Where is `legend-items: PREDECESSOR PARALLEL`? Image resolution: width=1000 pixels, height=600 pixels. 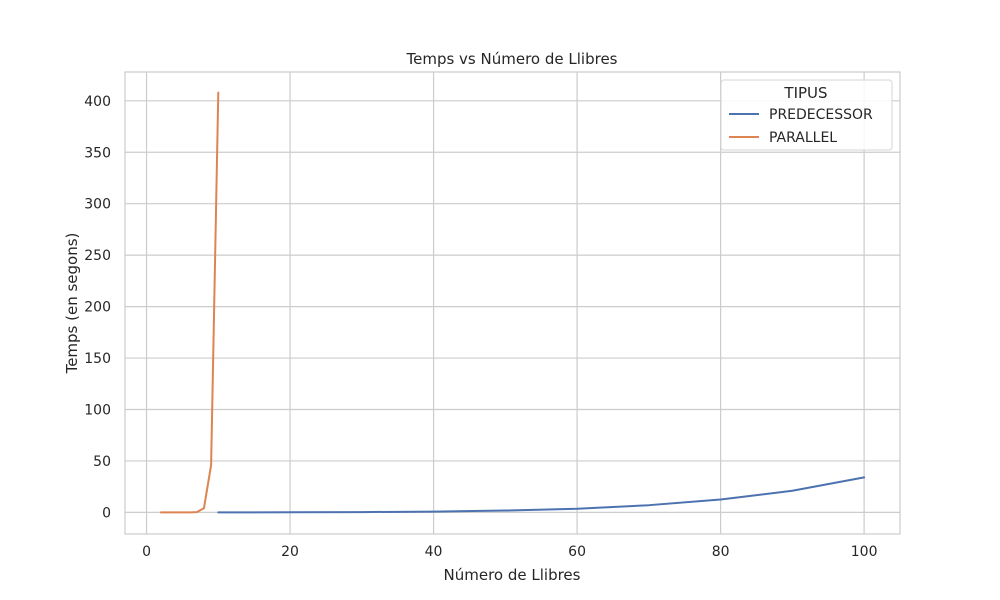
legend-items: PREDECESSOR PARALLEL is located at coordinates (801, 126).